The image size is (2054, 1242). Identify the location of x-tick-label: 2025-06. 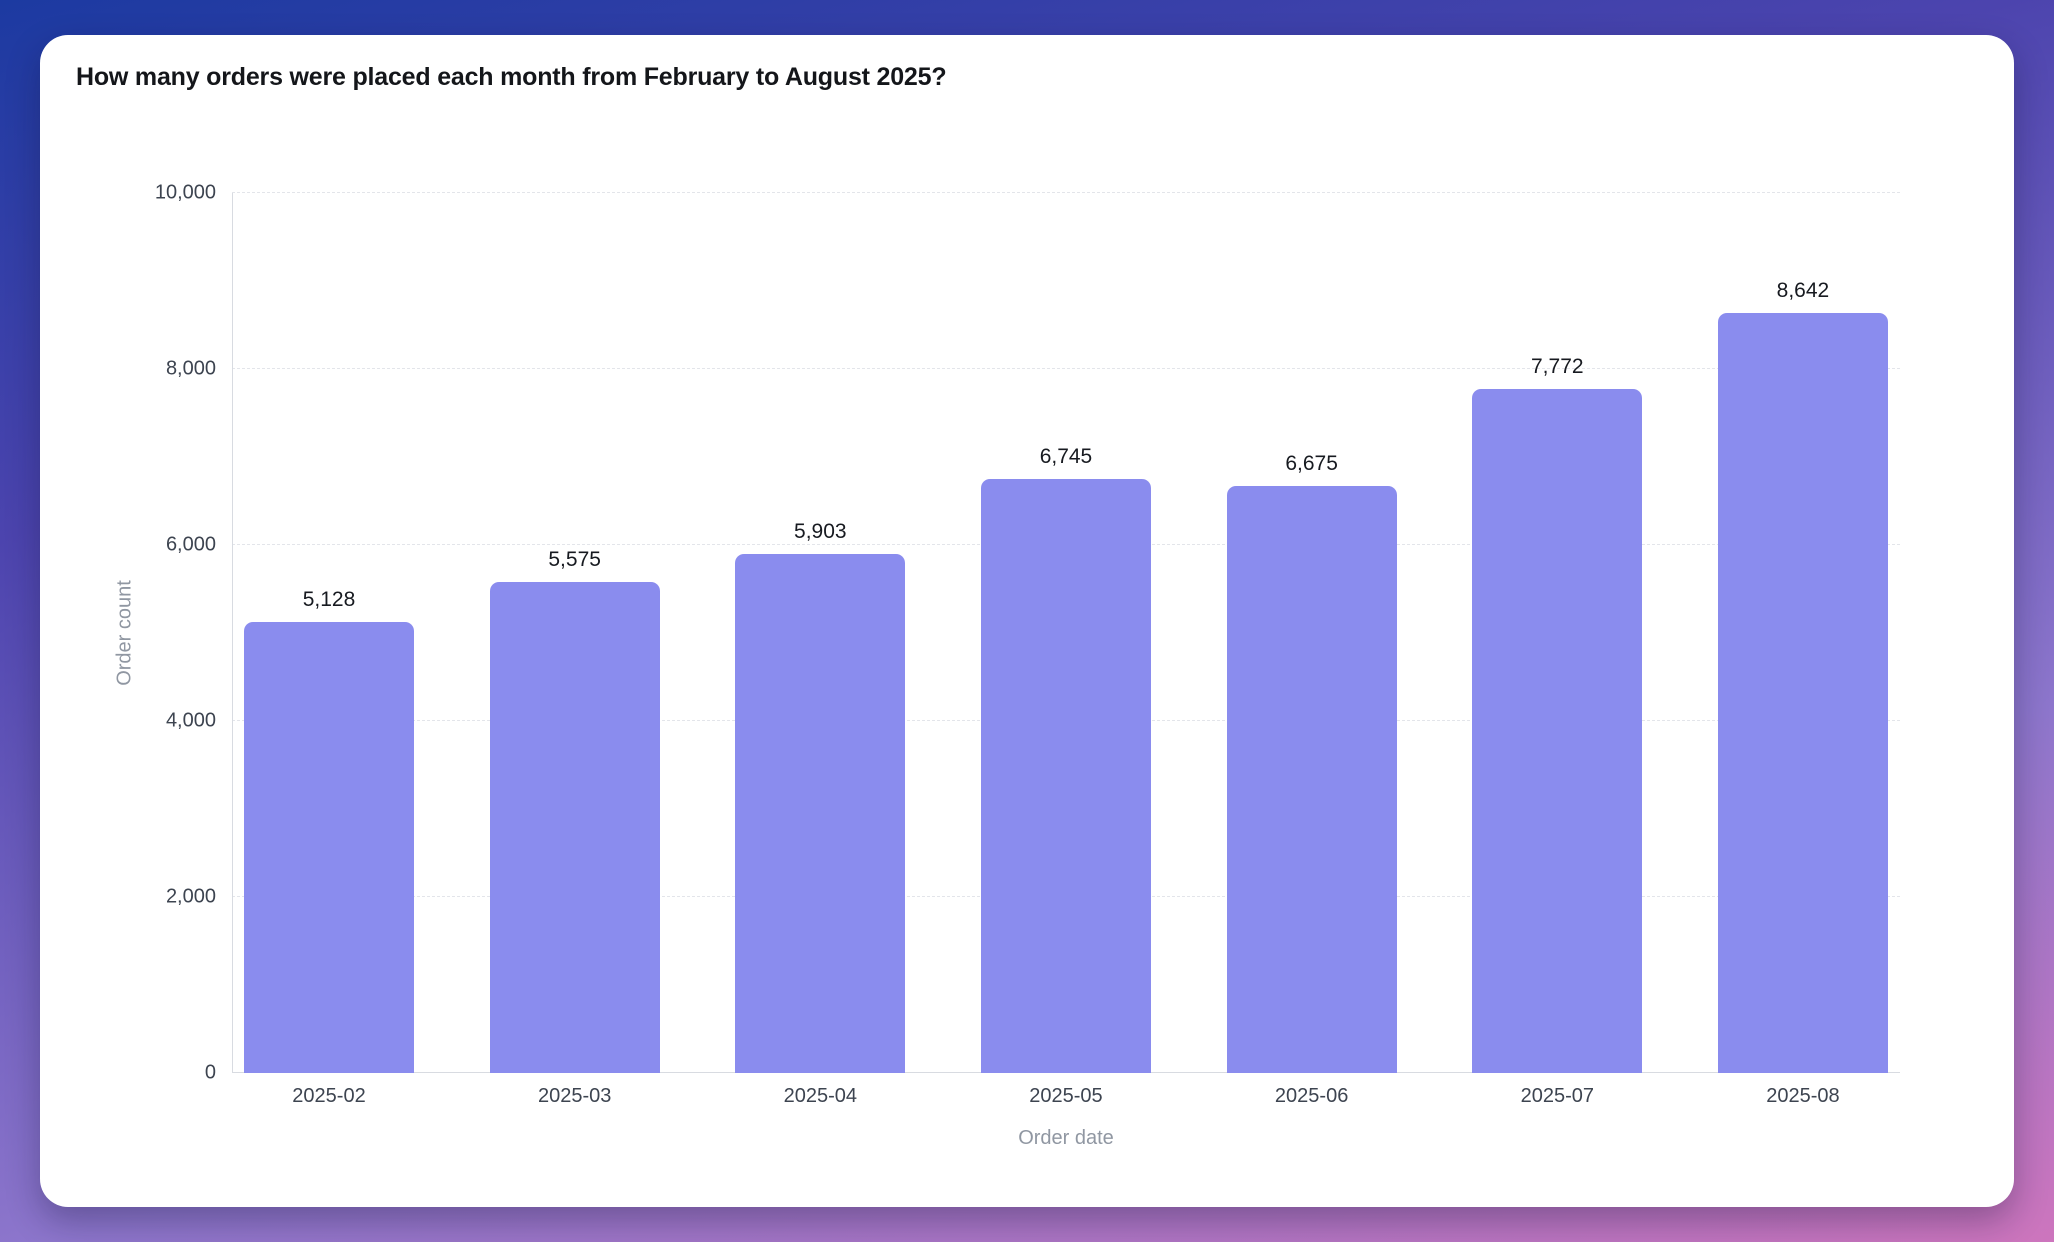
(1311, 1096).